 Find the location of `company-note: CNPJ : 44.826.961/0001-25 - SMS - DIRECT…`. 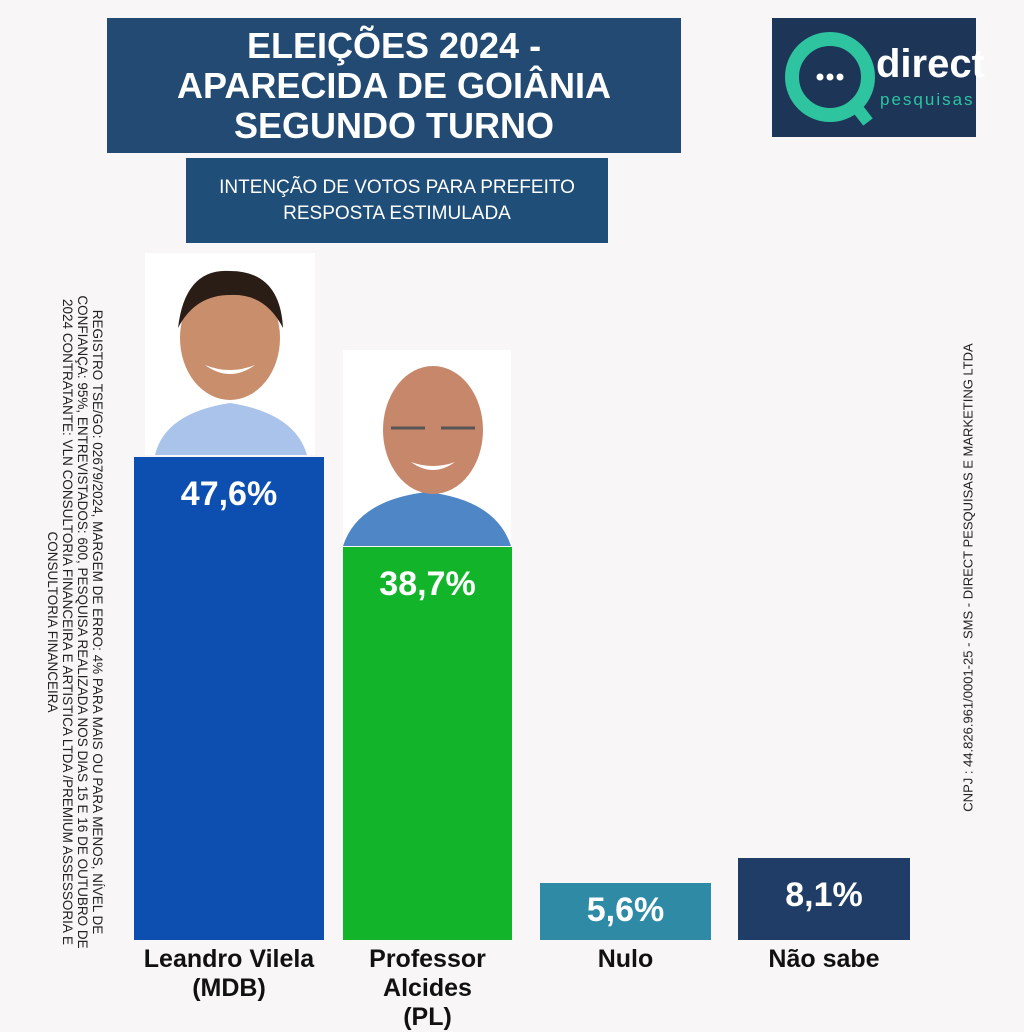

company-note: CNPJ : 44.826.961/0001-25 - SMS - DIRECT… is located at coordinates (968, 577).